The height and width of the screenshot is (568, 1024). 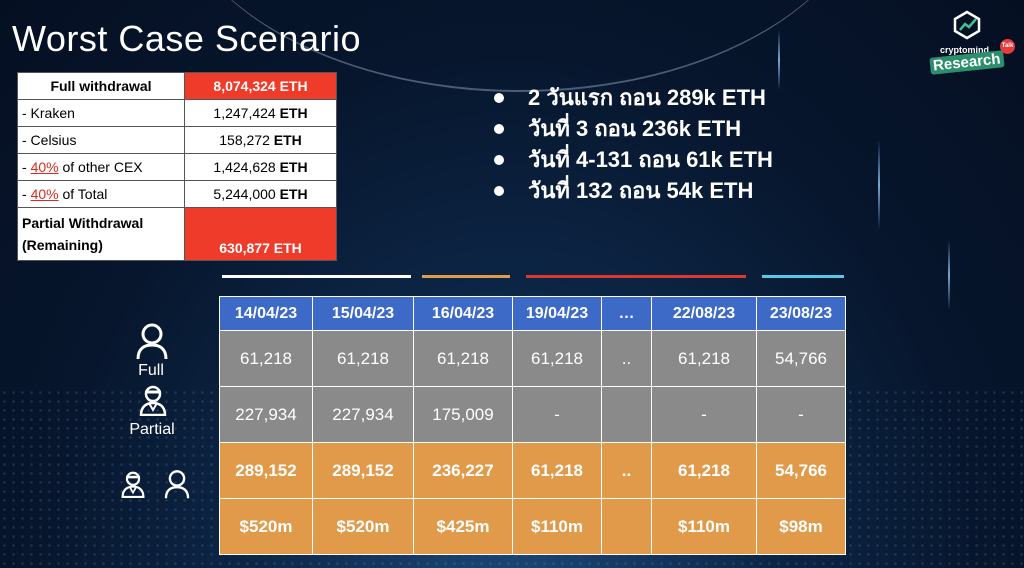 What do you see at coordinates (101, 140) in the screenshot?
I see `row-label: - Celsius` at bounding box center [101, 140].